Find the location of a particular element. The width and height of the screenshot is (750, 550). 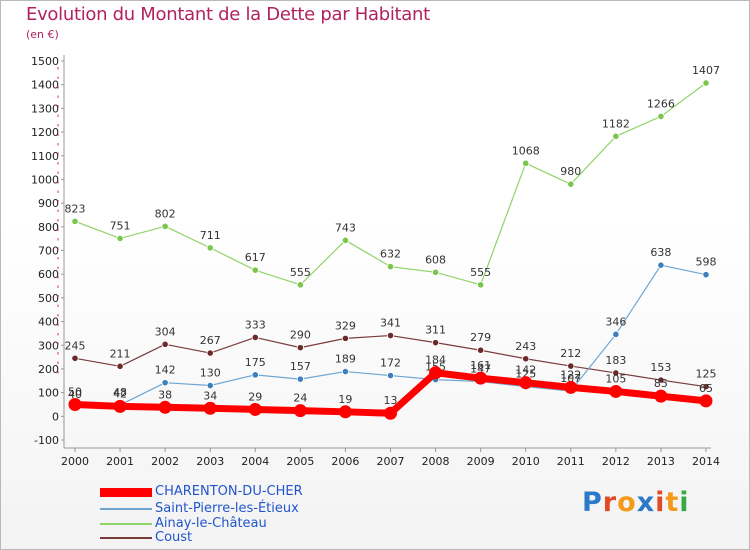

data-label: 608 is located at coordinates (435, 259).